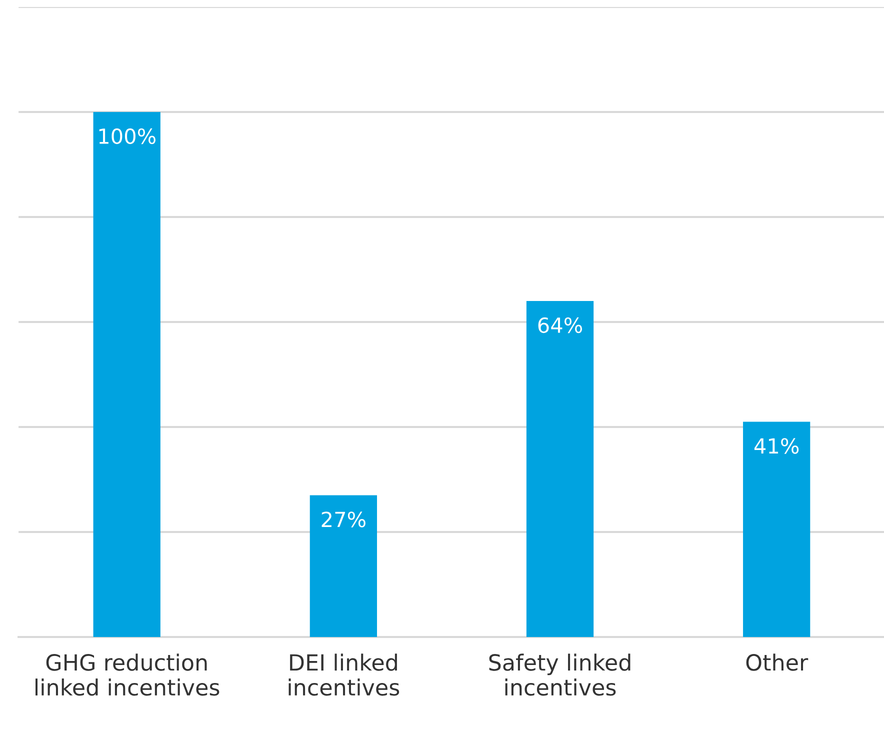  Describe the element at coordinates (777, 662) in the screenshot. I see `x-tick-label: Other` at that location.